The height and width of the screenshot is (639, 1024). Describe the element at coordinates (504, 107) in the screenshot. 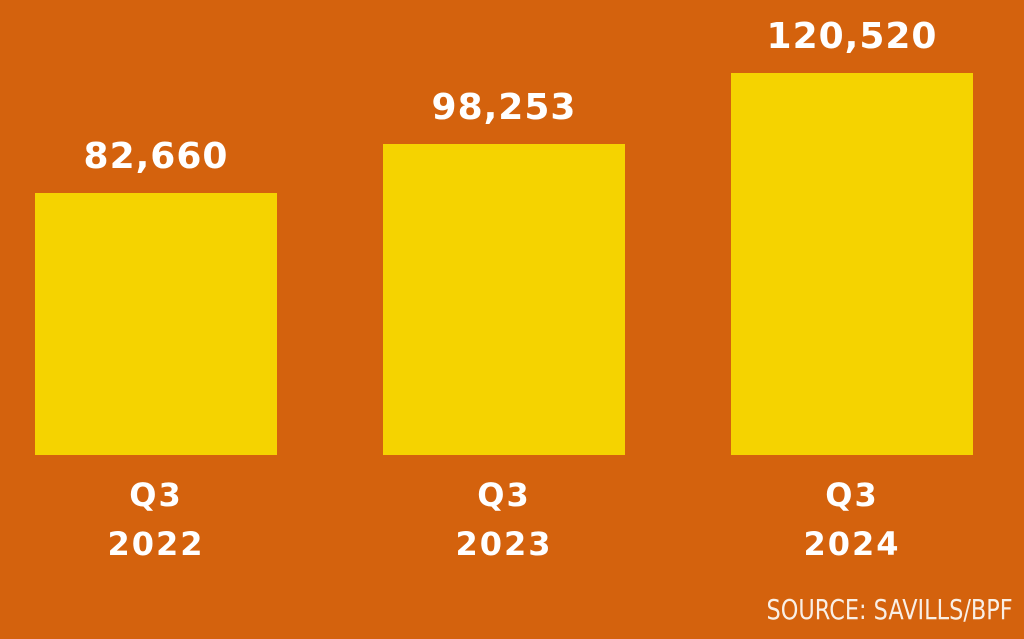

I see `value-label-q3-2023: 98,253` at that location.